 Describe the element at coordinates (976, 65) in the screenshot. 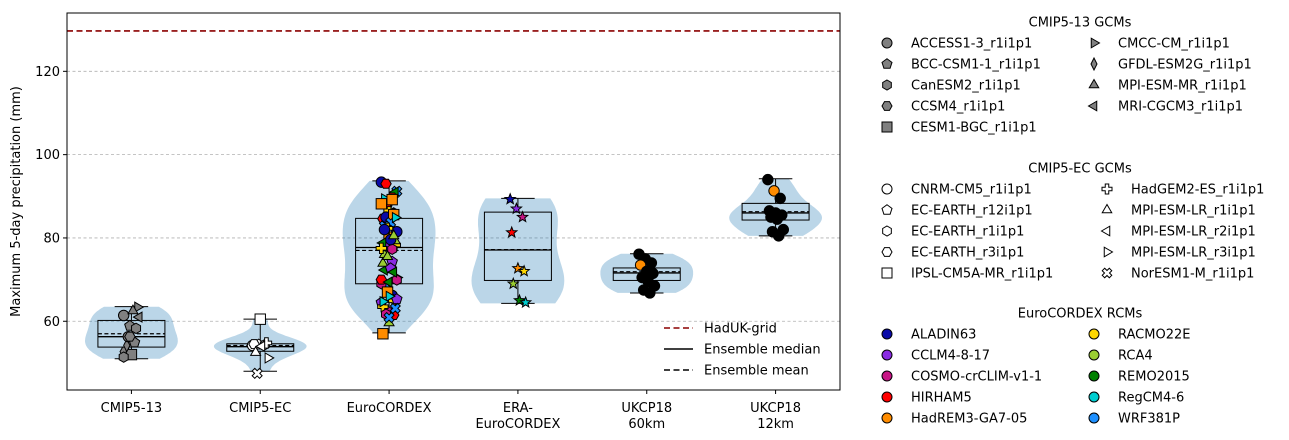

I see `legend-label: BCC-CSM1-1_r1i1p1` at that location.